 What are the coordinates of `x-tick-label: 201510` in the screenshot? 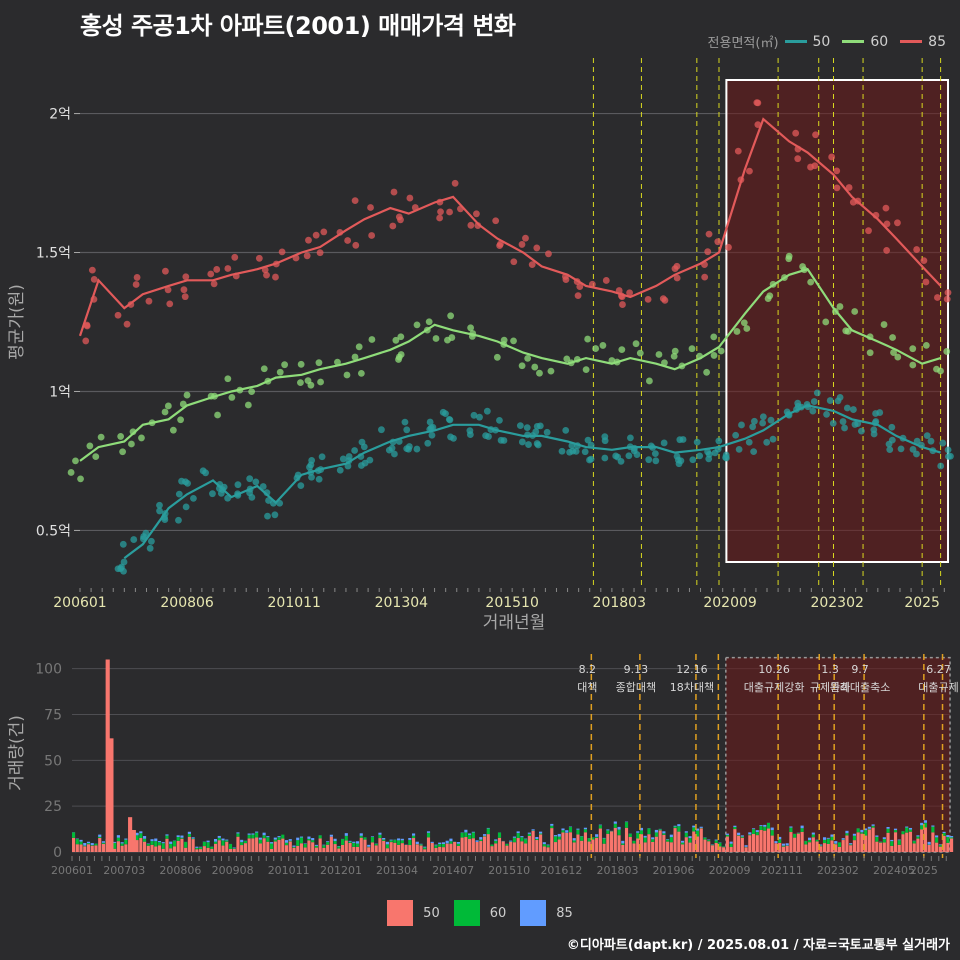 It's located at (511, 603).